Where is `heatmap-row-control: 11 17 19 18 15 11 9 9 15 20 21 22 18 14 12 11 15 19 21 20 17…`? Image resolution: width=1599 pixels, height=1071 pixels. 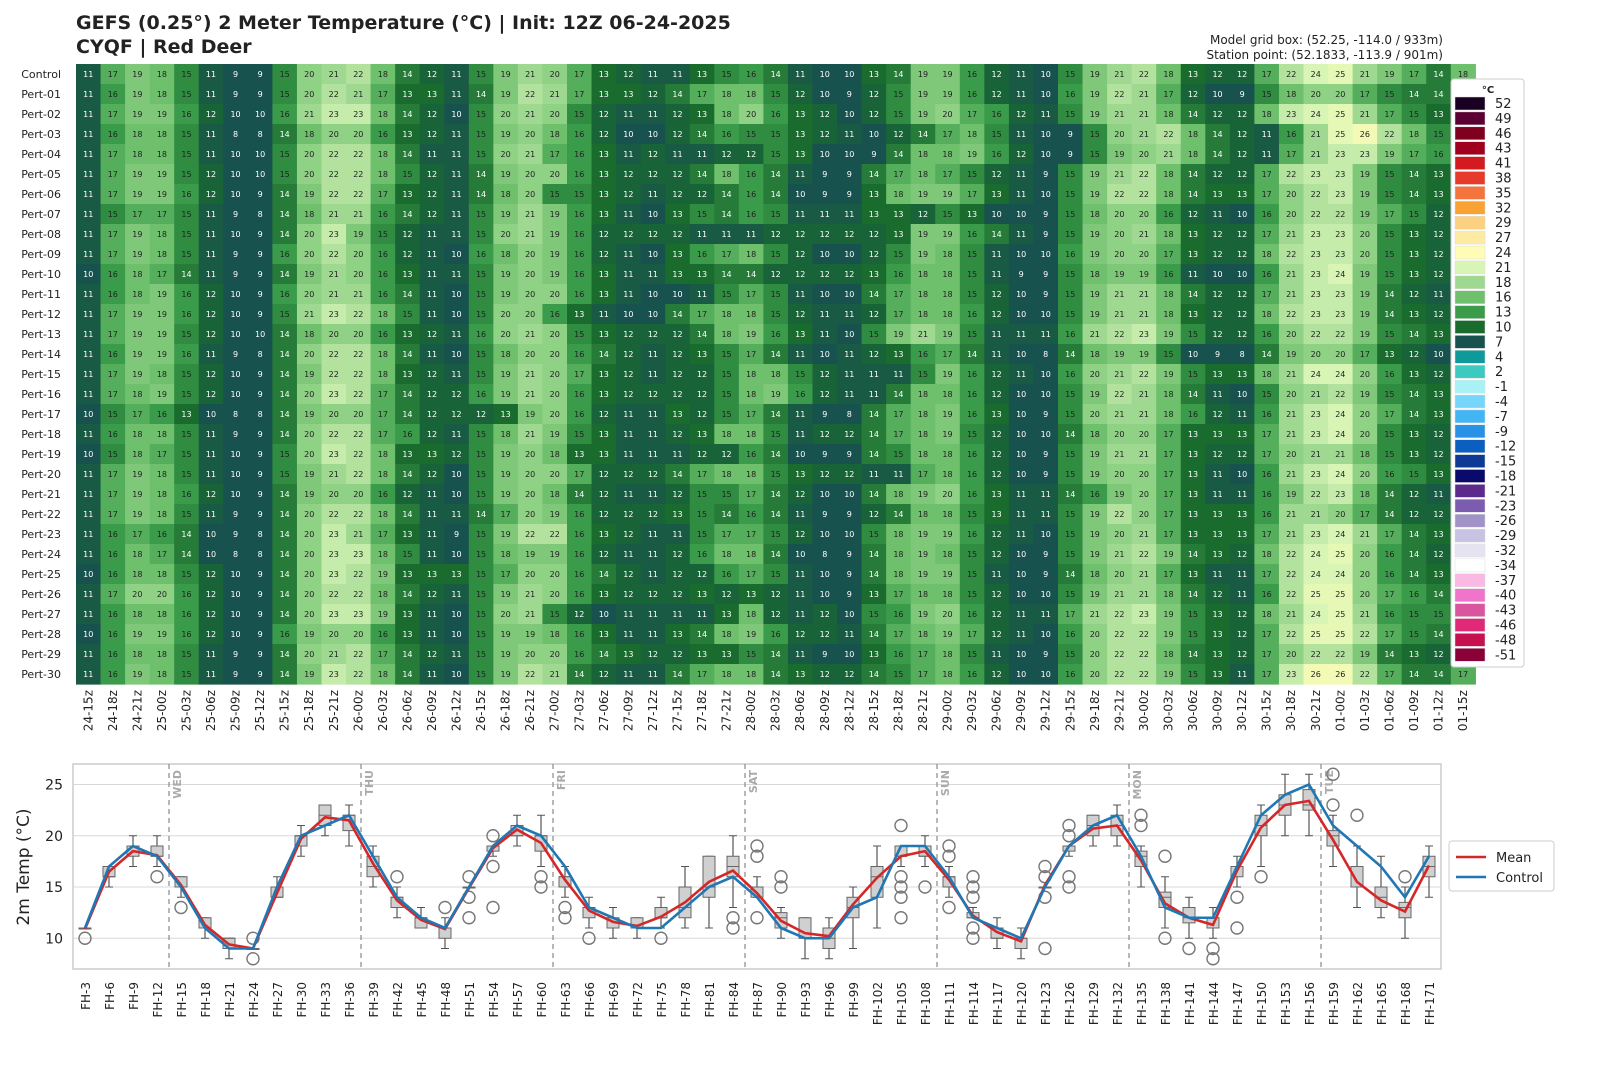
heatmap-row-control: 11 17 19 18 15 11 9 9 15 20 21 22 18 14 12 11 15 19 21 20 17… is located at coordinates (776, 74).